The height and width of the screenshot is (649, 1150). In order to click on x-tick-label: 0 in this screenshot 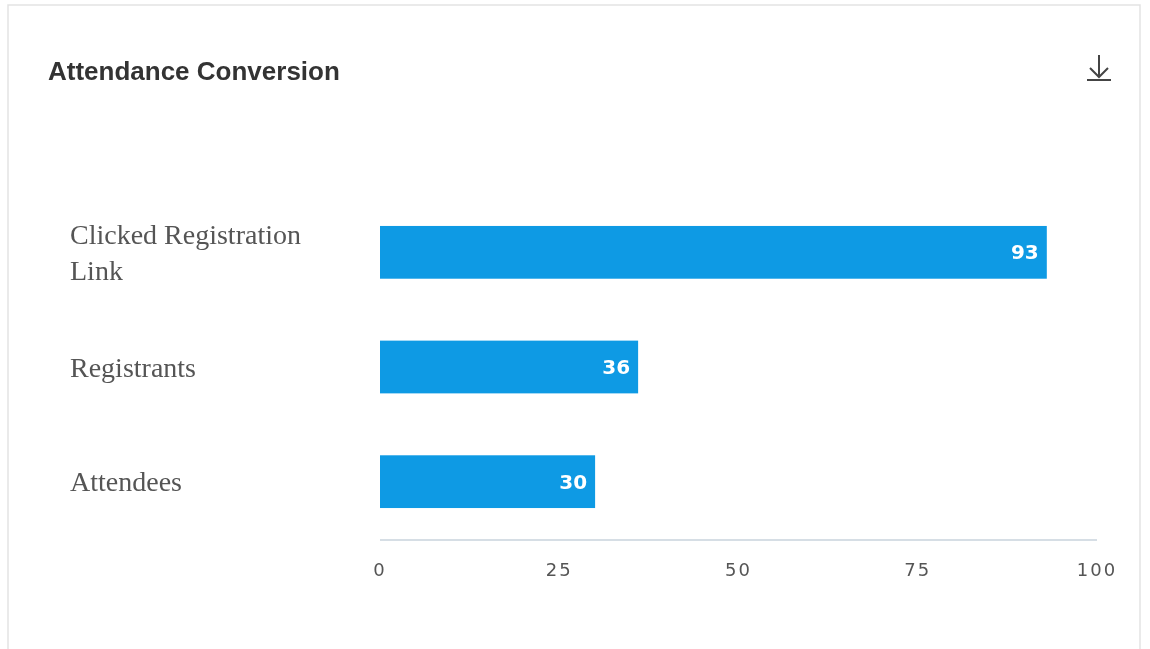, I will do `click(380, 569)`.